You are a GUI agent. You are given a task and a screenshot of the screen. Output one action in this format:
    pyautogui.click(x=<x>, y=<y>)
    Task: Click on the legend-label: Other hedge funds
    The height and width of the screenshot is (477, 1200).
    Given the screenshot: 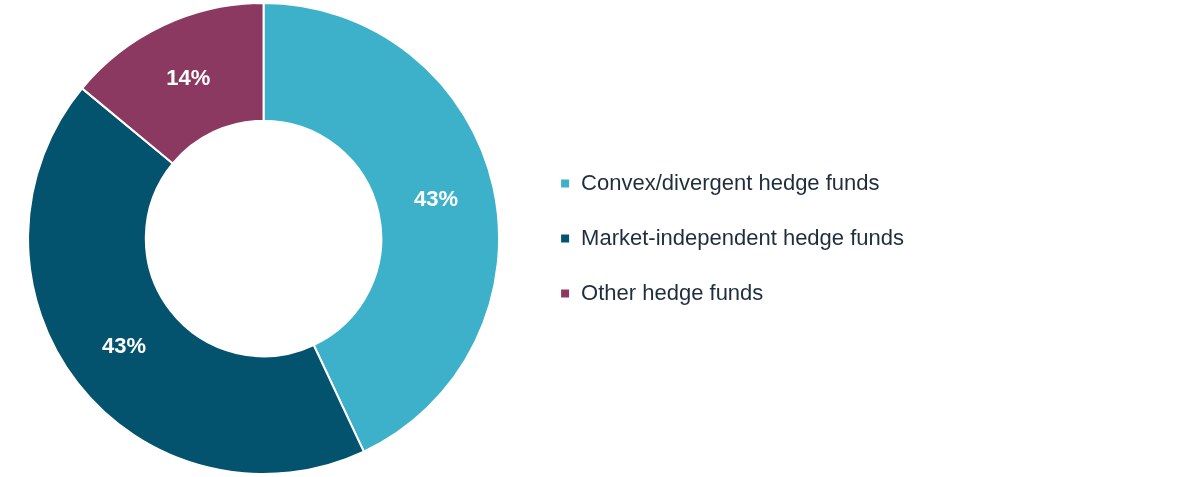 What is the action you would take?
    pyautogui.click(x=672, y=292)
    